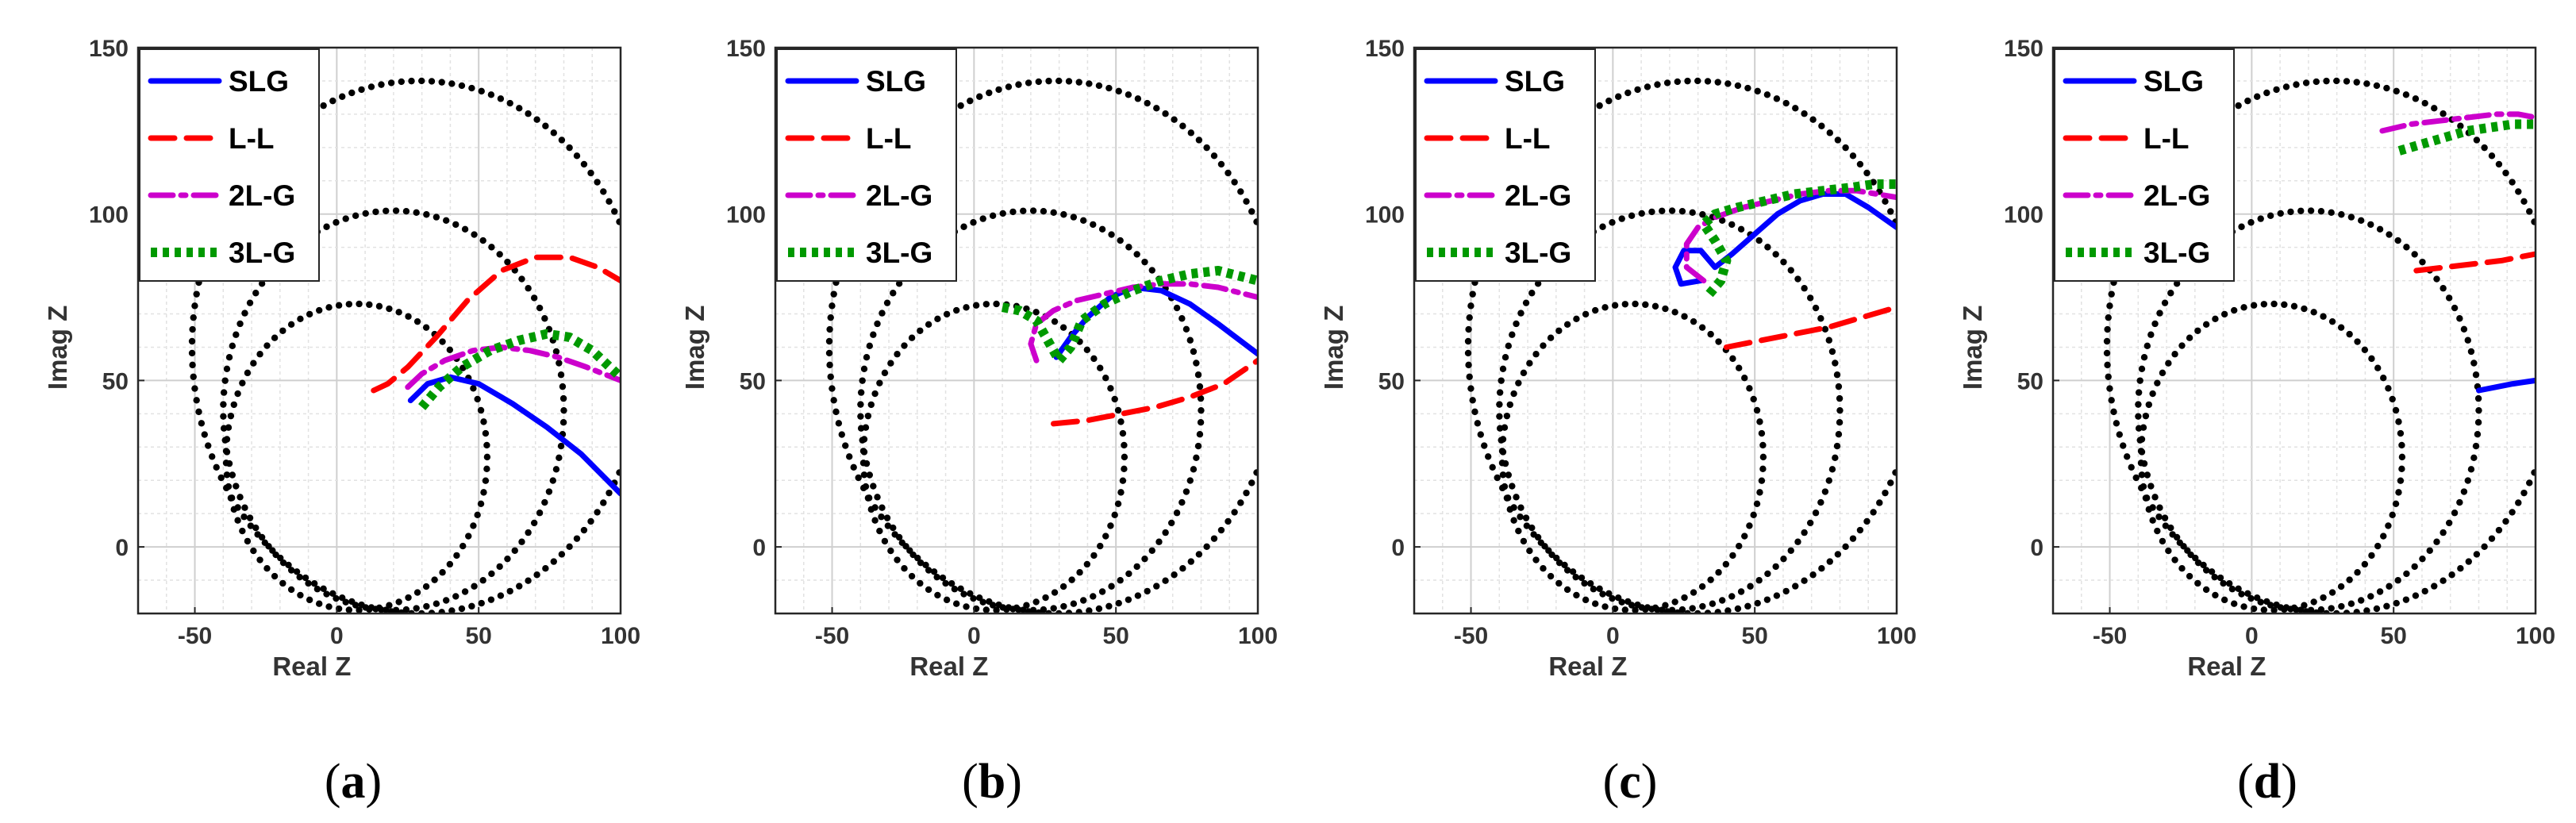  Describe the element at coordinates (2267, 782) in the screenshot. I see `panel-letter: d` at that location.